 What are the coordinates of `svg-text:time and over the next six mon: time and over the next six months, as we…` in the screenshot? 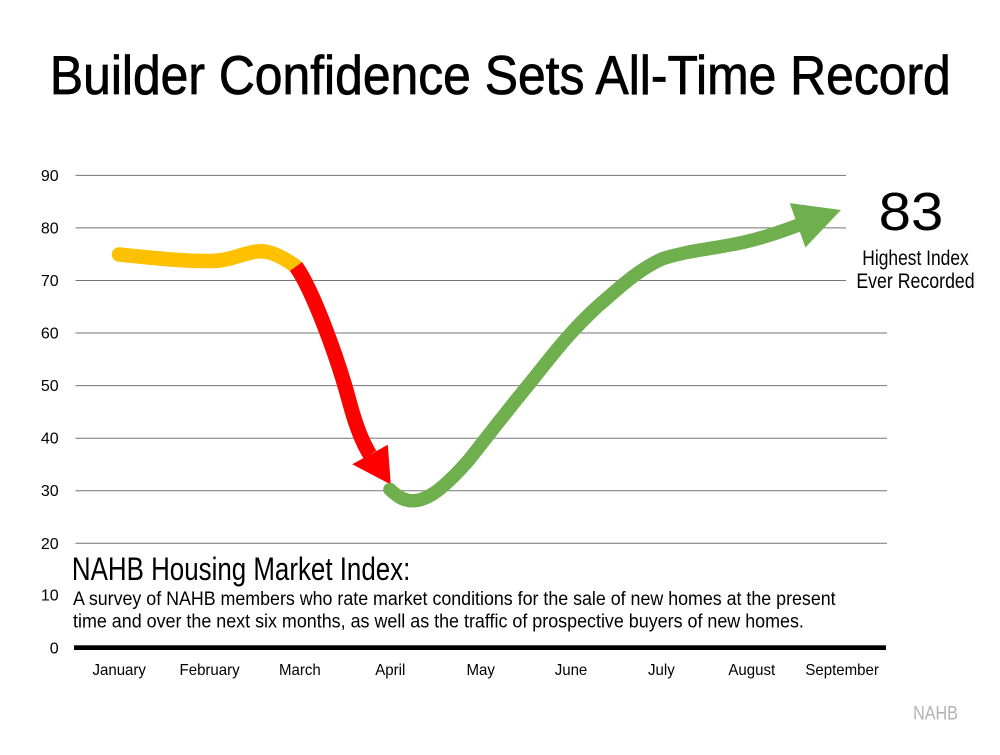 It's located at (438, 621).